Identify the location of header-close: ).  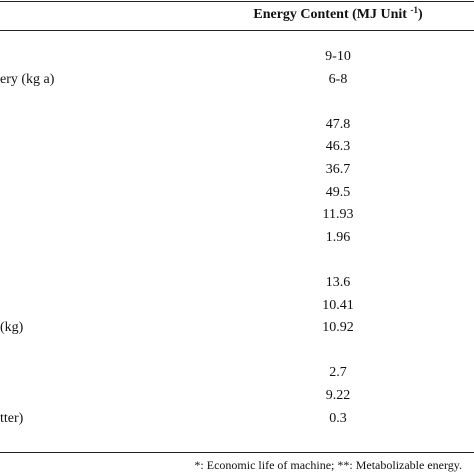
(420, 14).